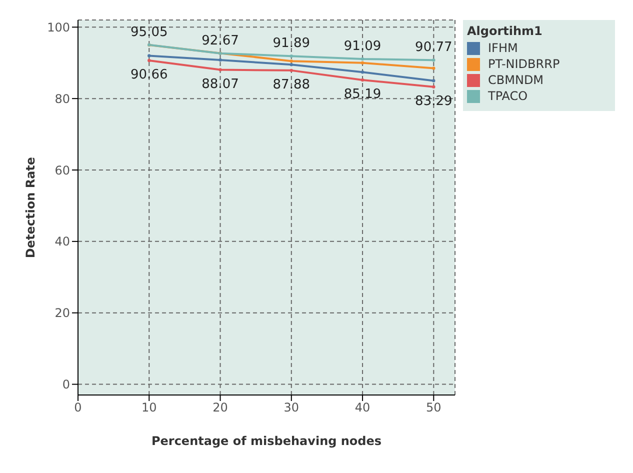  Describe the element at coordinates (78, 407) in the screenshot. I see `x-tick-label: 0` at that location.